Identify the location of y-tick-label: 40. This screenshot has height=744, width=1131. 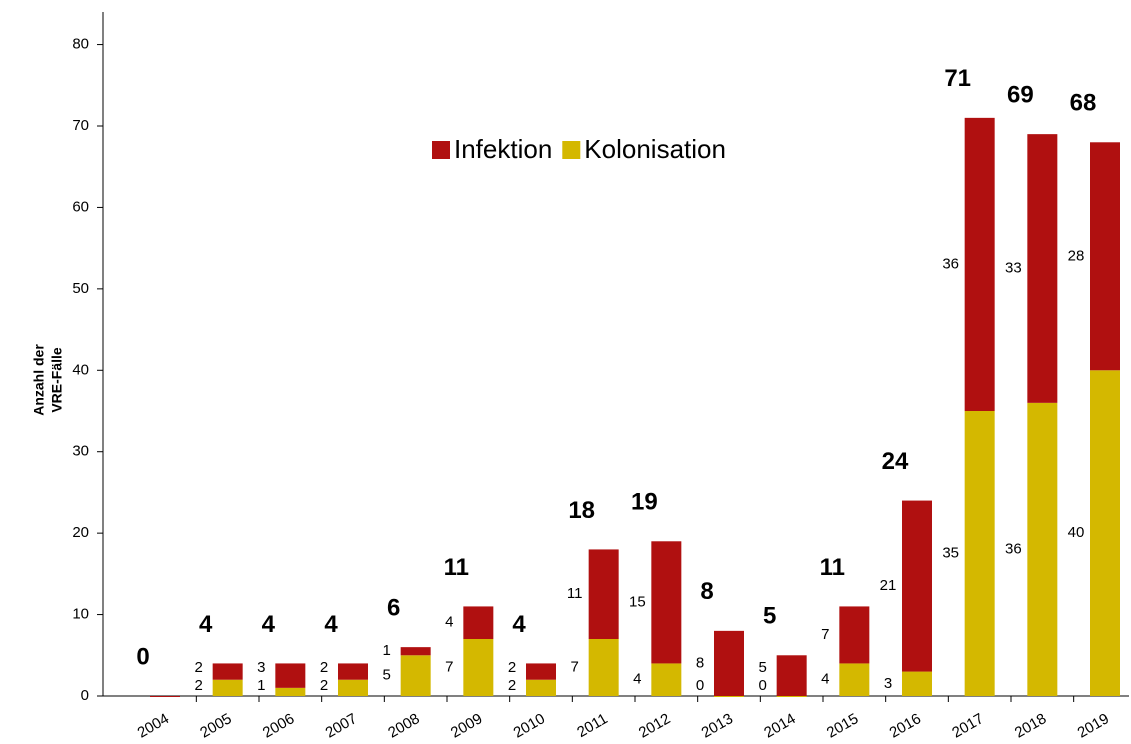
(80, 369).